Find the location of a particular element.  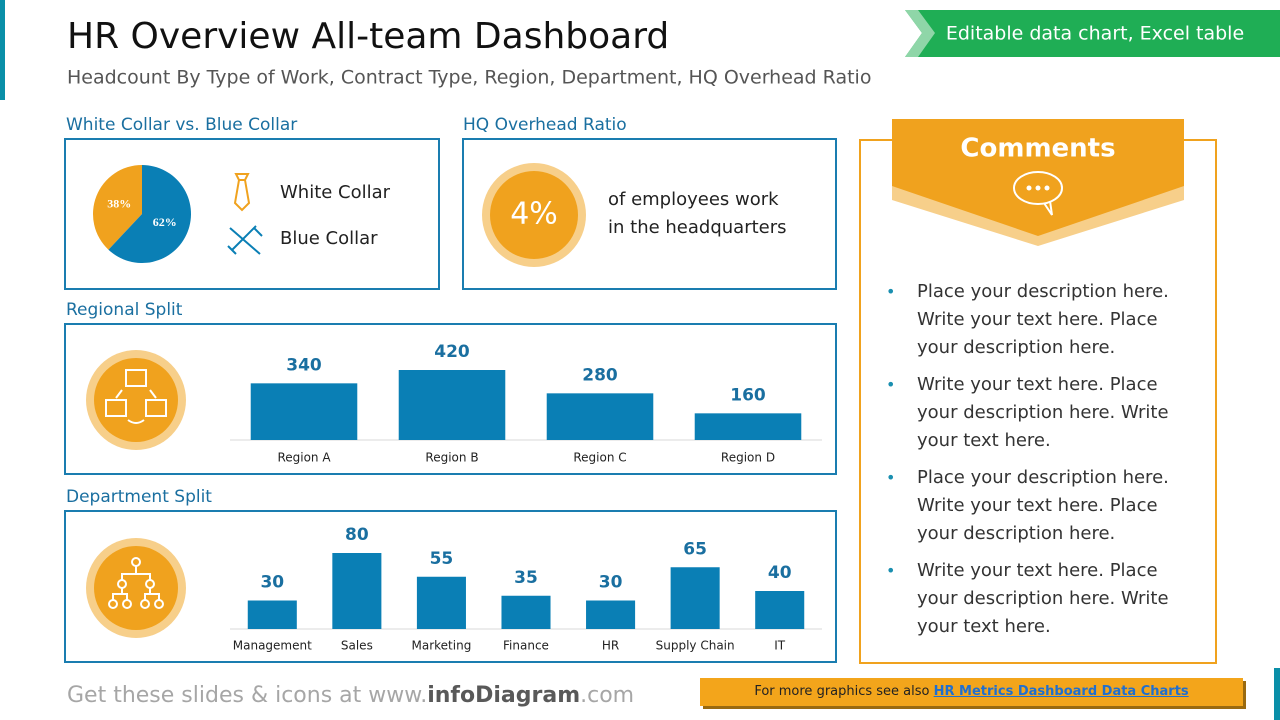

badge-bg is located at coordinates (1092, 33).